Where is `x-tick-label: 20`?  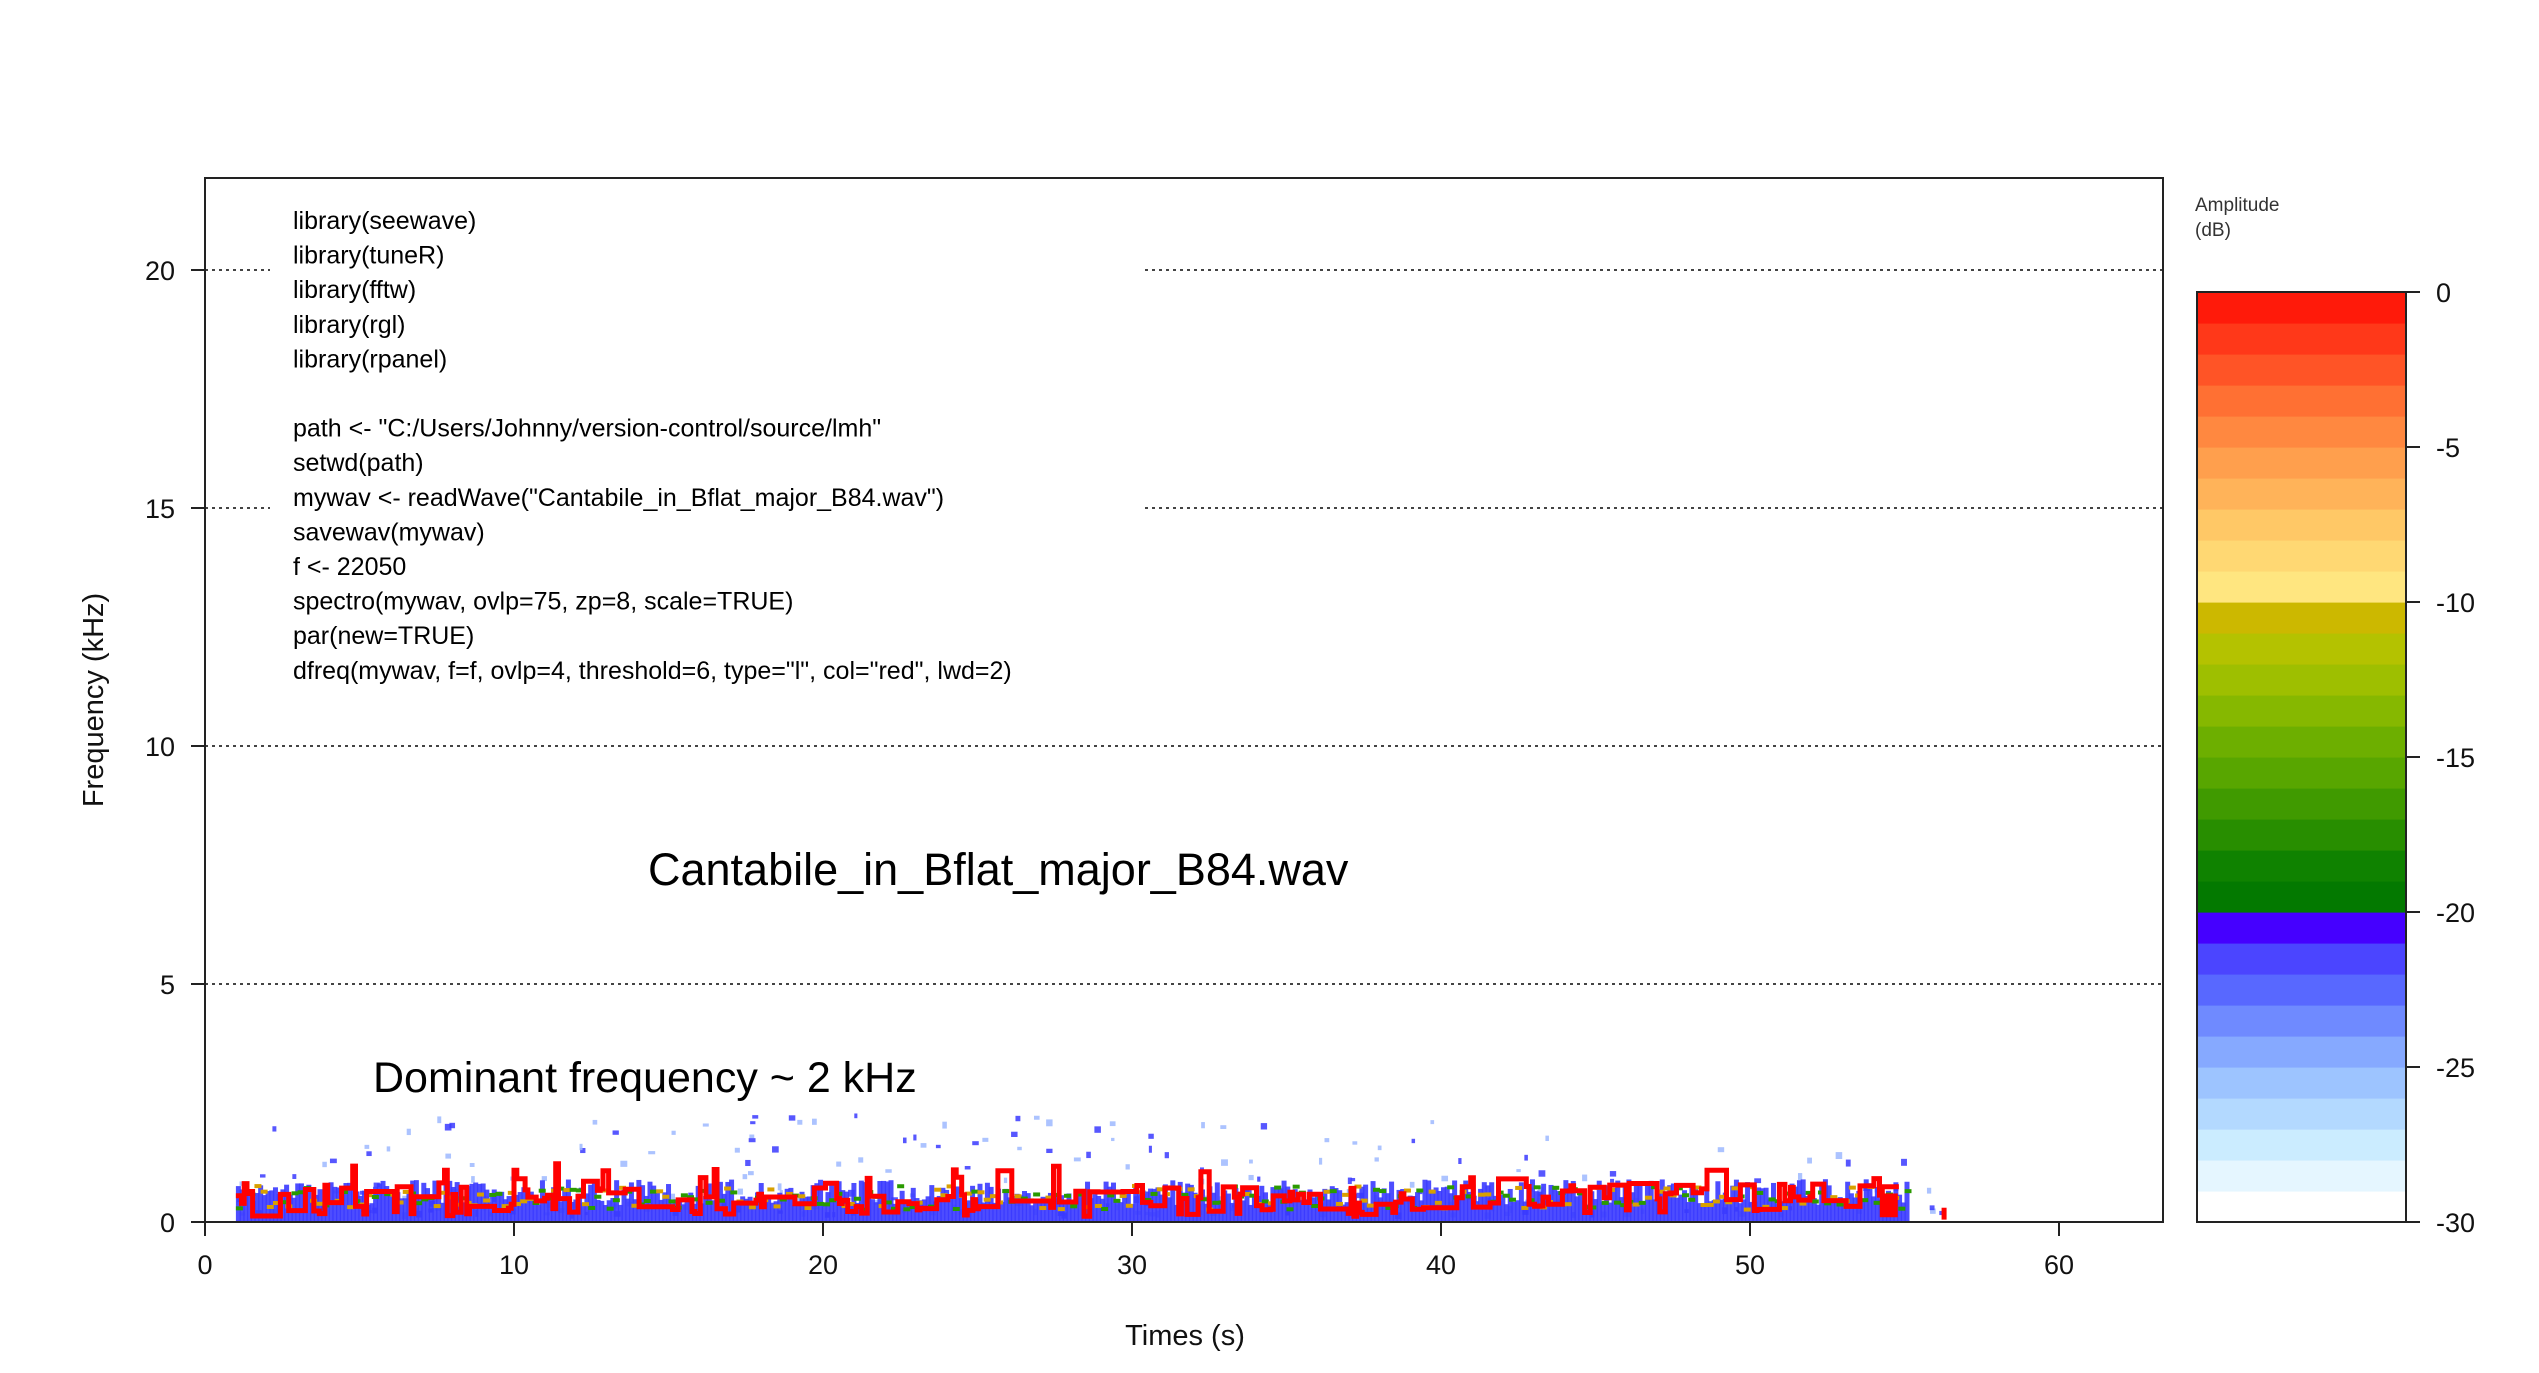 x-tick-label: 20 is located at coordinates (823, 1265).